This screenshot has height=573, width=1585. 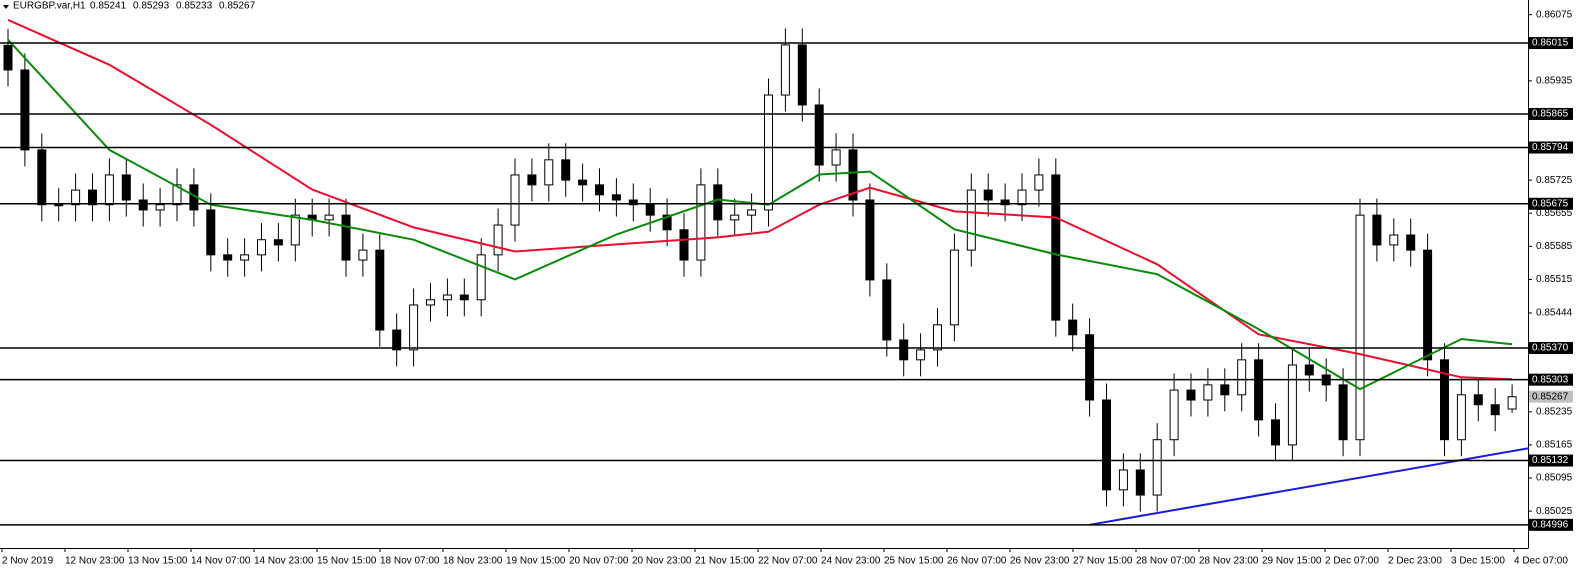 I want to click on x-tick-label: 18 Nov 23:00, so click(x=473, y=561).